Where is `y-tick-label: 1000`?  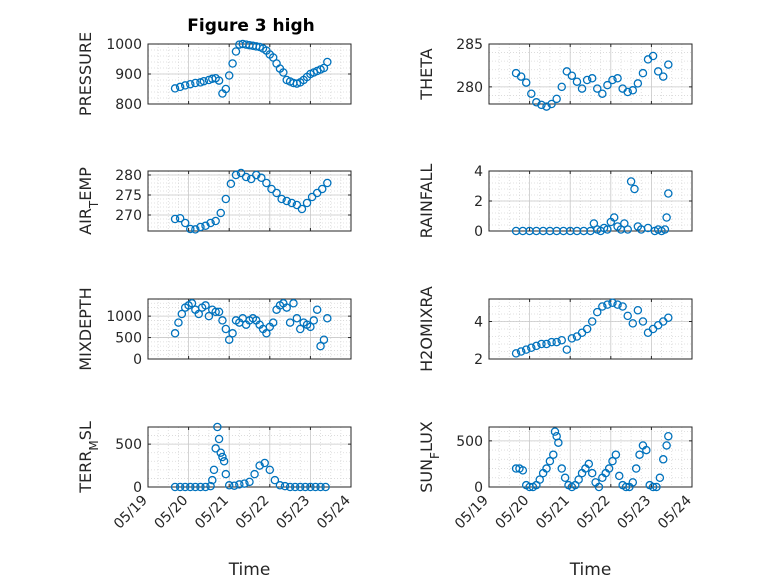
y-tick-label: 1000 is located at coordinates (124, 45).